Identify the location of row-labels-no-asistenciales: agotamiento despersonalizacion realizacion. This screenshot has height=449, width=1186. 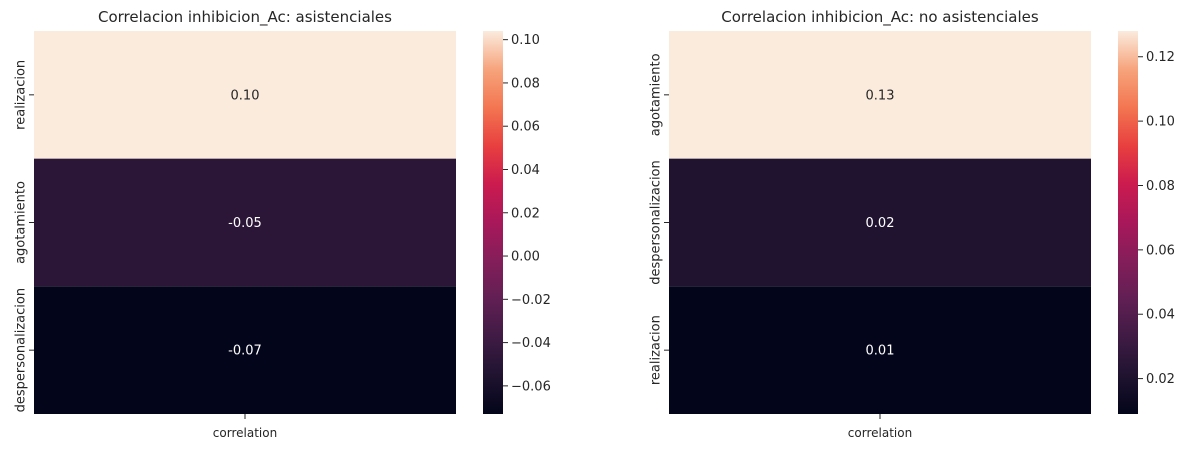
(659, 219).